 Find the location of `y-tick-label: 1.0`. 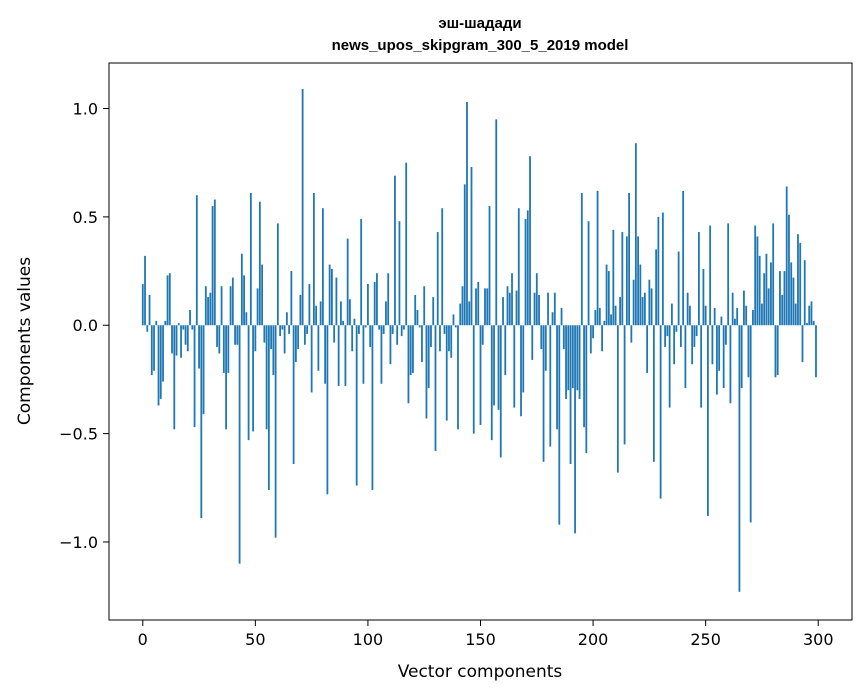

y-tick-label: 1.0 is located at coordinates (85, 109).